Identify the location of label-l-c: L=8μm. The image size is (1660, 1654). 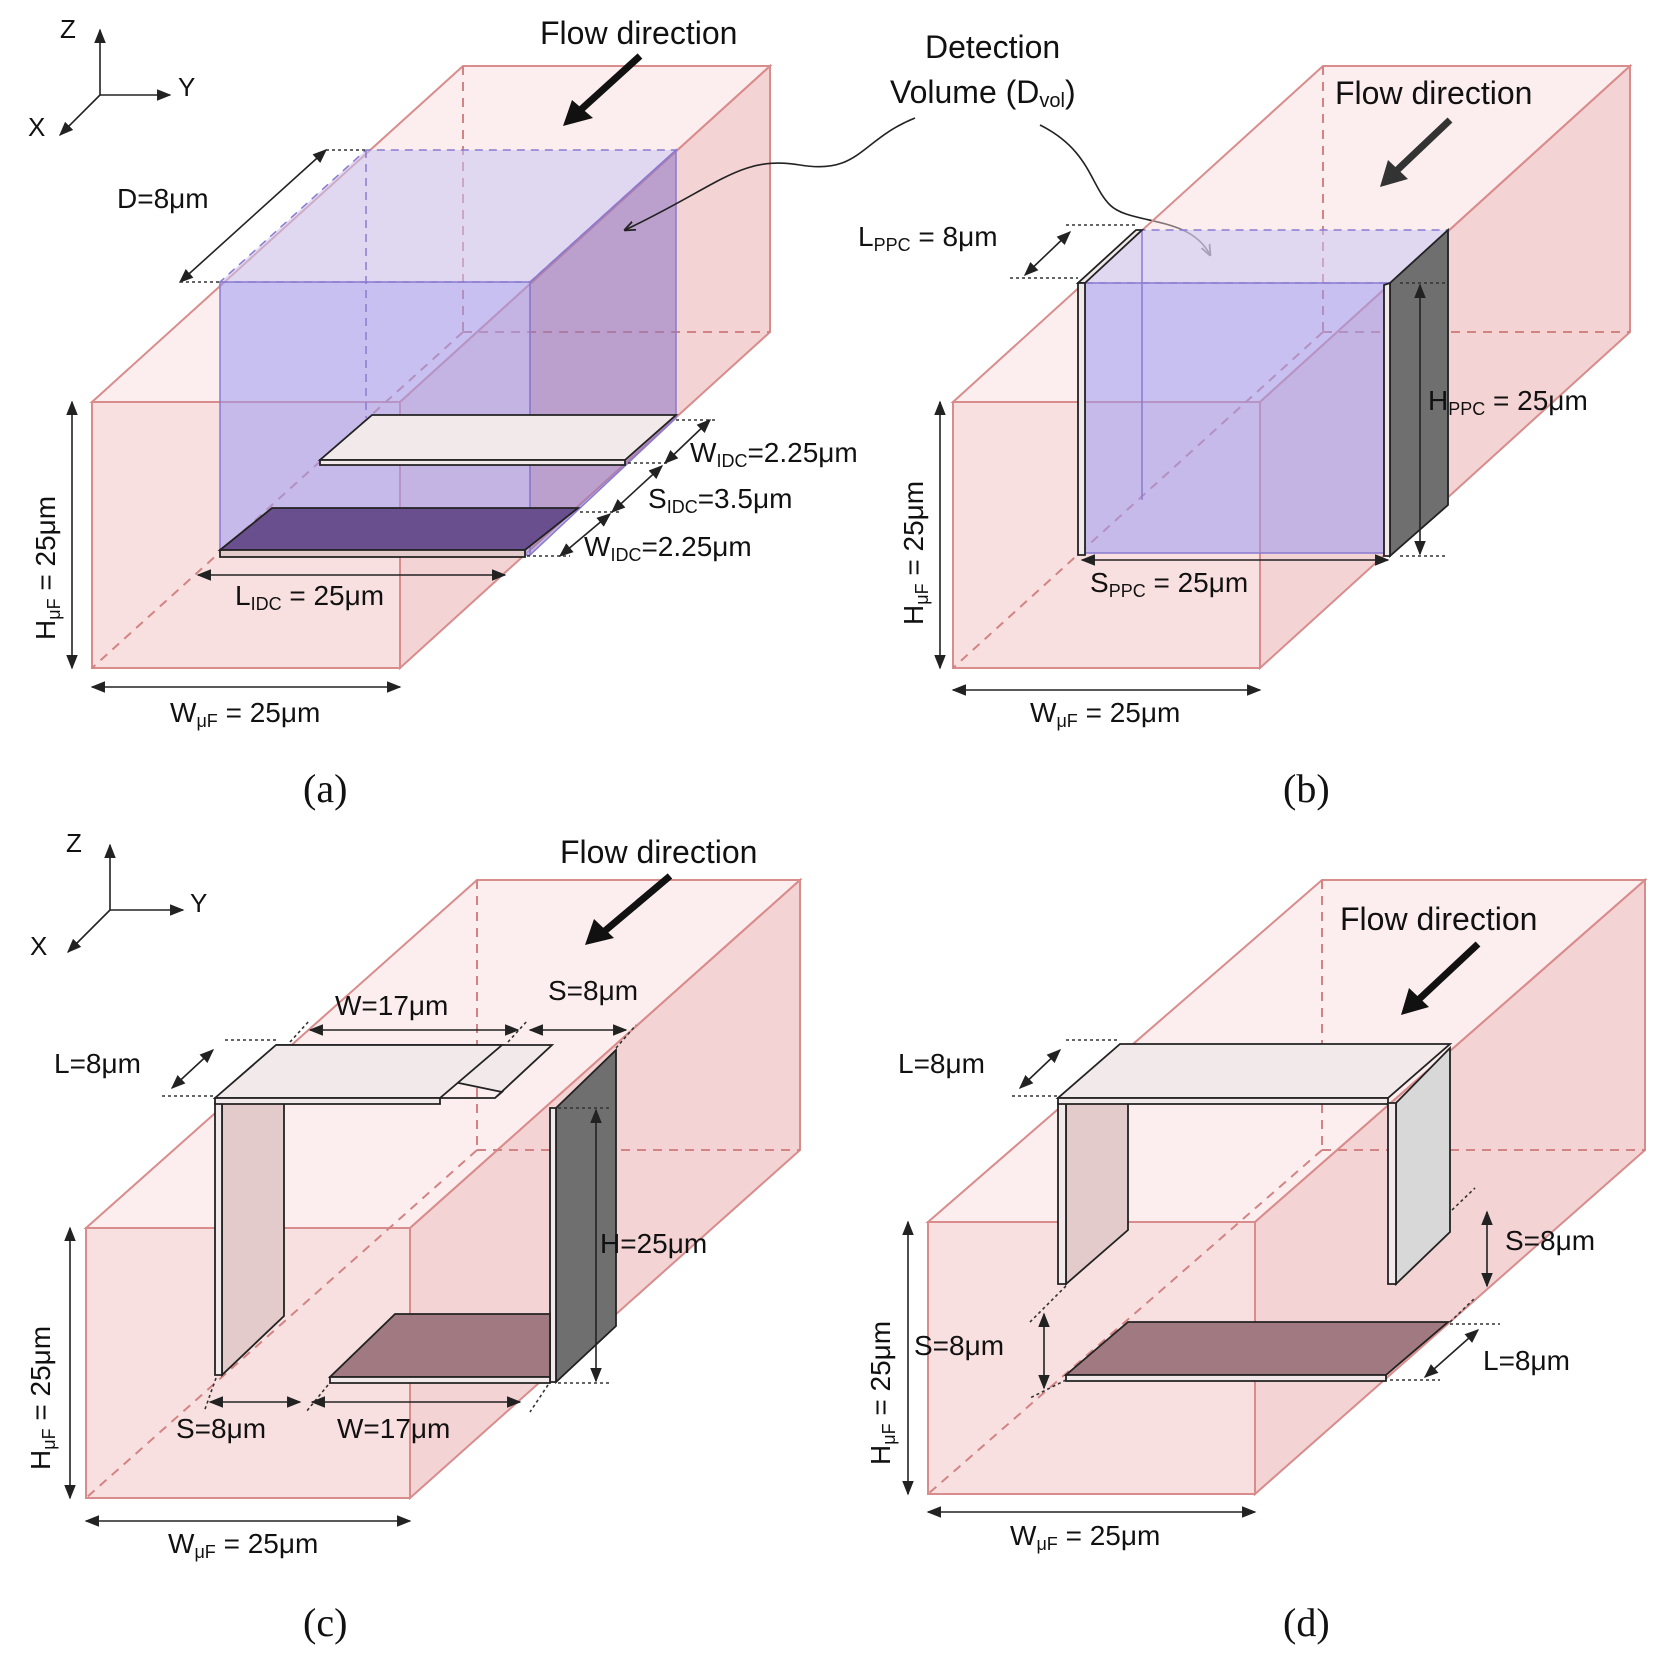
(97, 1063).